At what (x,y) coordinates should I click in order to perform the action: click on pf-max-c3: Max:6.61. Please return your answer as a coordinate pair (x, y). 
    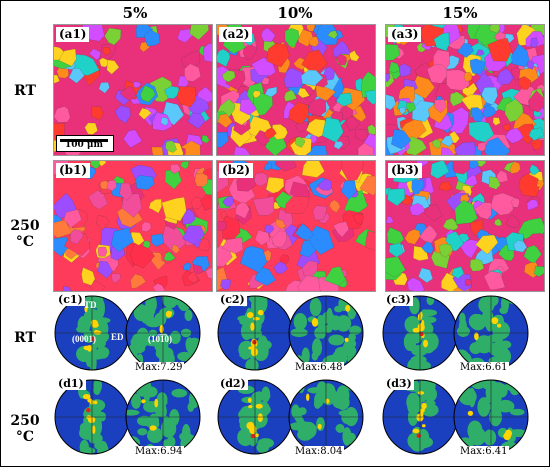
    Looking at the image, I should click on (484, 368).